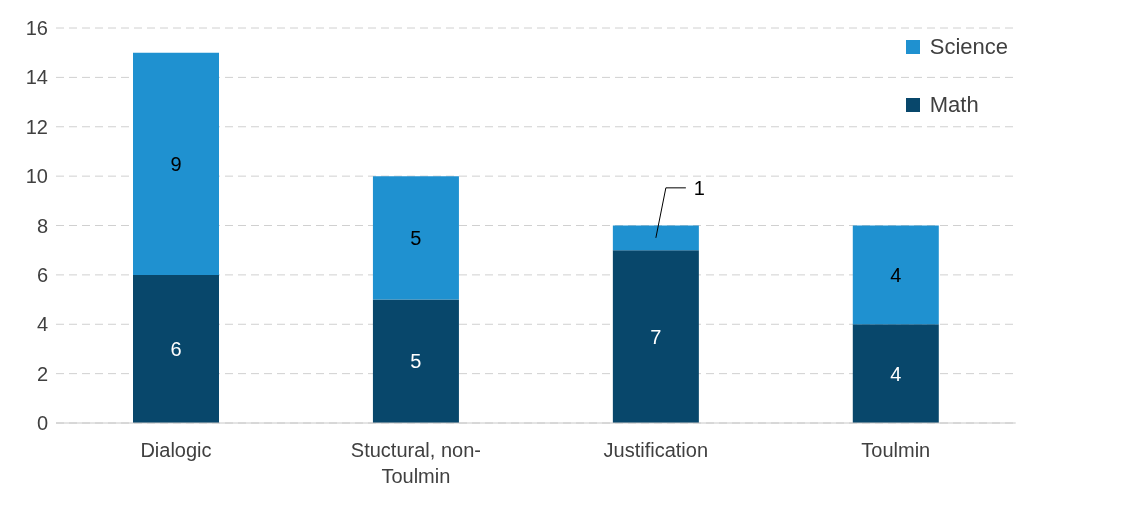  What do you see at coordinates (42, 225) in the screenshot?
I see `y-tick-label: 8` at bounding box center [42, 225].